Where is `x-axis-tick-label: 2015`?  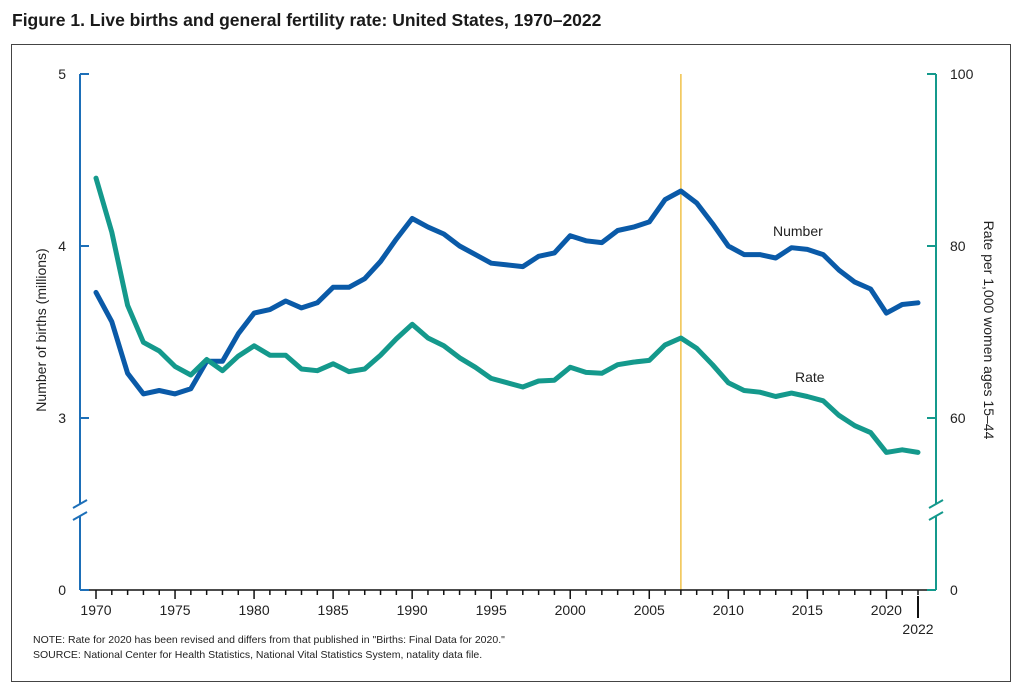 x-axis-tick-label: 2015 is located at coordinates (807, 610).